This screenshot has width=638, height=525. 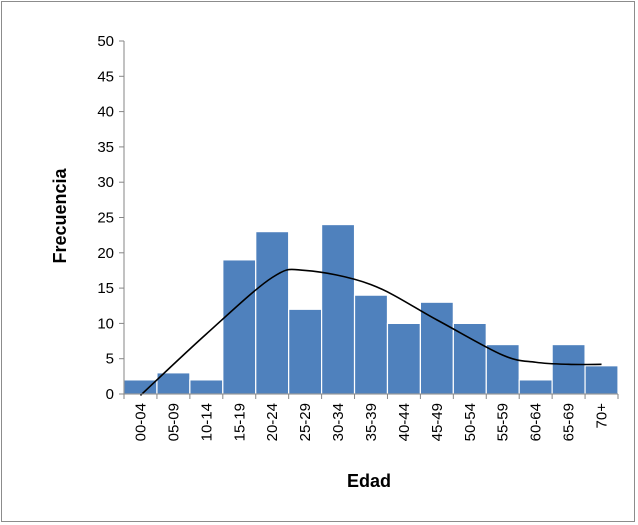 I want to click on y-tick-labels: 0 5 10 15 20 25 30 35 40 45 50, so click(x=105, y=218).